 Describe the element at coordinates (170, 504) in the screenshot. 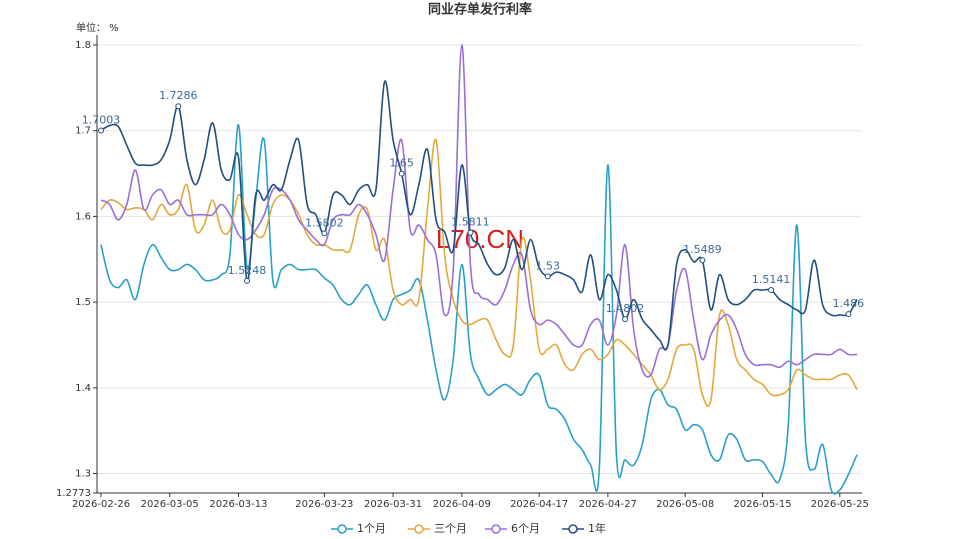

I see `x-tick-label: 2026-03-05` at that location.